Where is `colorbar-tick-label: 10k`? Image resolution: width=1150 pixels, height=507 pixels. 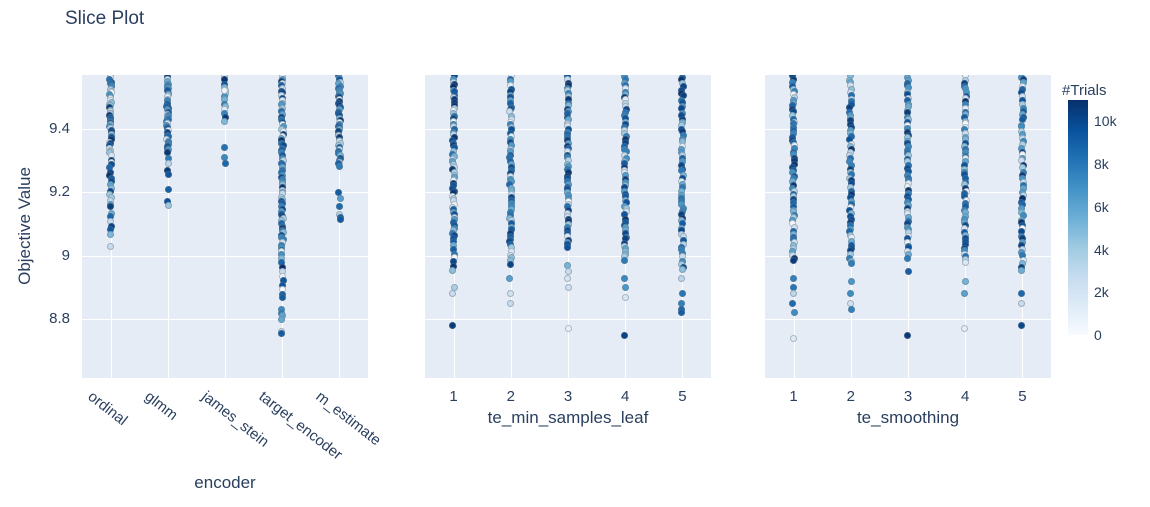
colorbar-tick-label: 10k is located at coordinates (1105, 121).